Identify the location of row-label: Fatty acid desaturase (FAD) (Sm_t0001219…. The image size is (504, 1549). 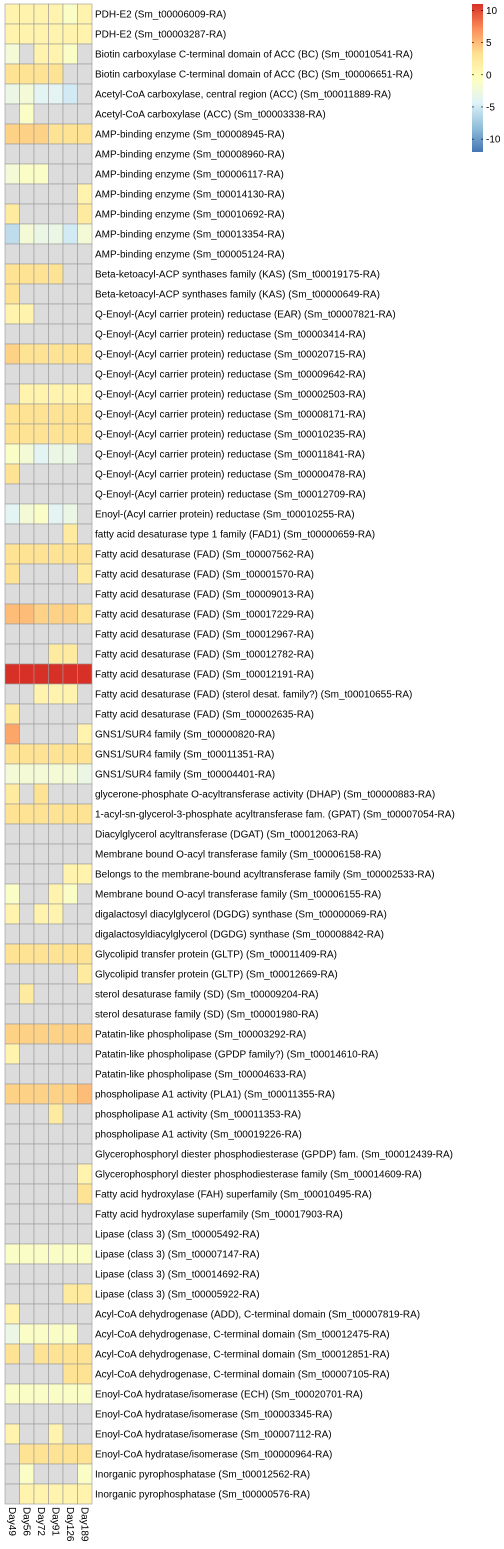
(204, 675).